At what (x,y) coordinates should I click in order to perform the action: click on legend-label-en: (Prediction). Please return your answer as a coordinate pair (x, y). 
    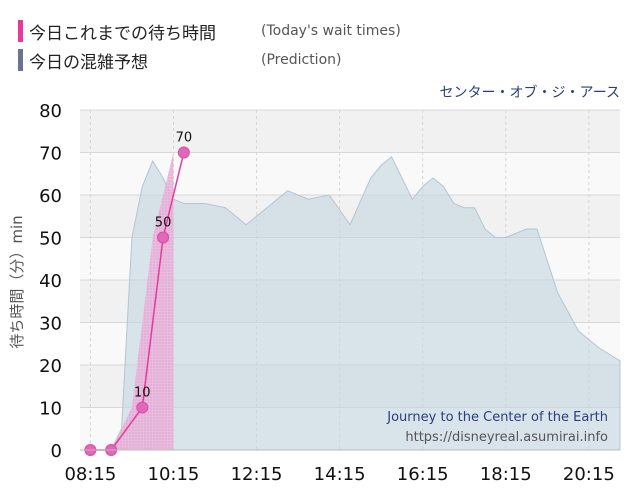
    Looking at the image, I should click on (301, 60).